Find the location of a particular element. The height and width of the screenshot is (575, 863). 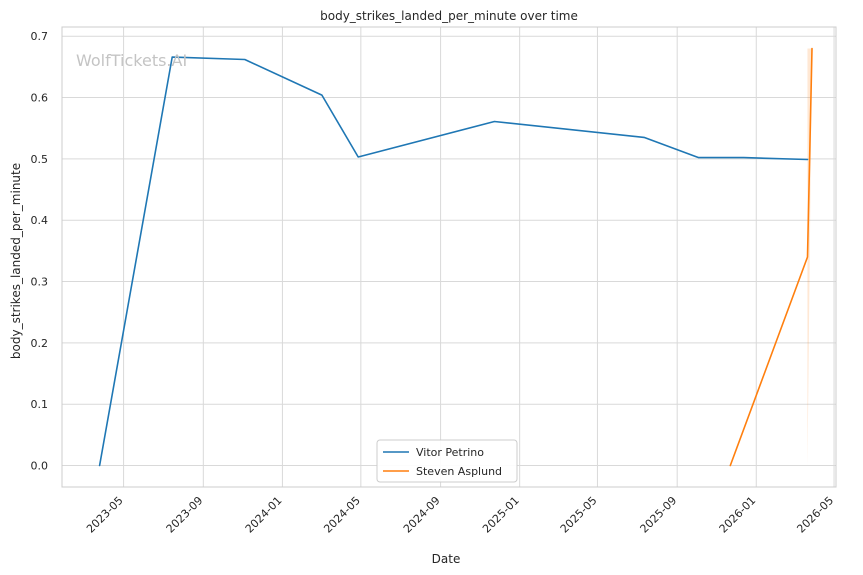

y-tick-label: 0.2 is located at coordinates (40, 343).